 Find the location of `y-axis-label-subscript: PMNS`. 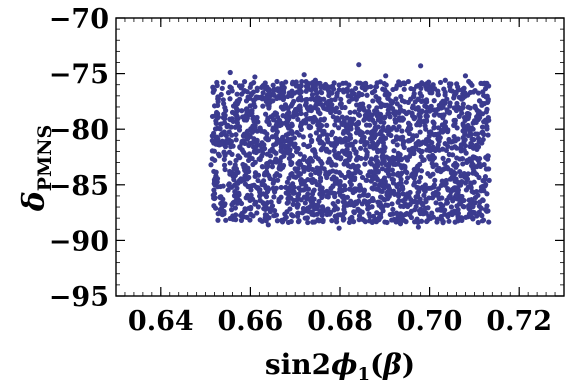

y-axis-label-subscript: PMNS is located at coordinates (45, 158).